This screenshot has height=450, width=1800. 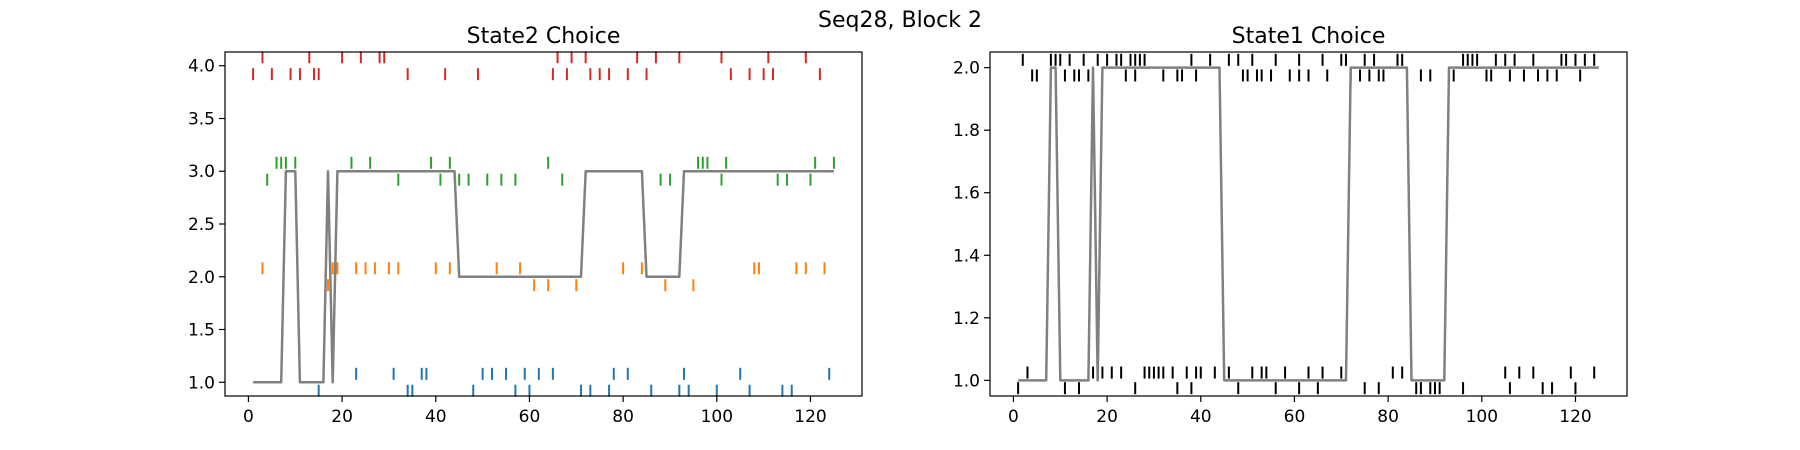 I want to click on series-state-2-choices, so click(x=543, y=277).